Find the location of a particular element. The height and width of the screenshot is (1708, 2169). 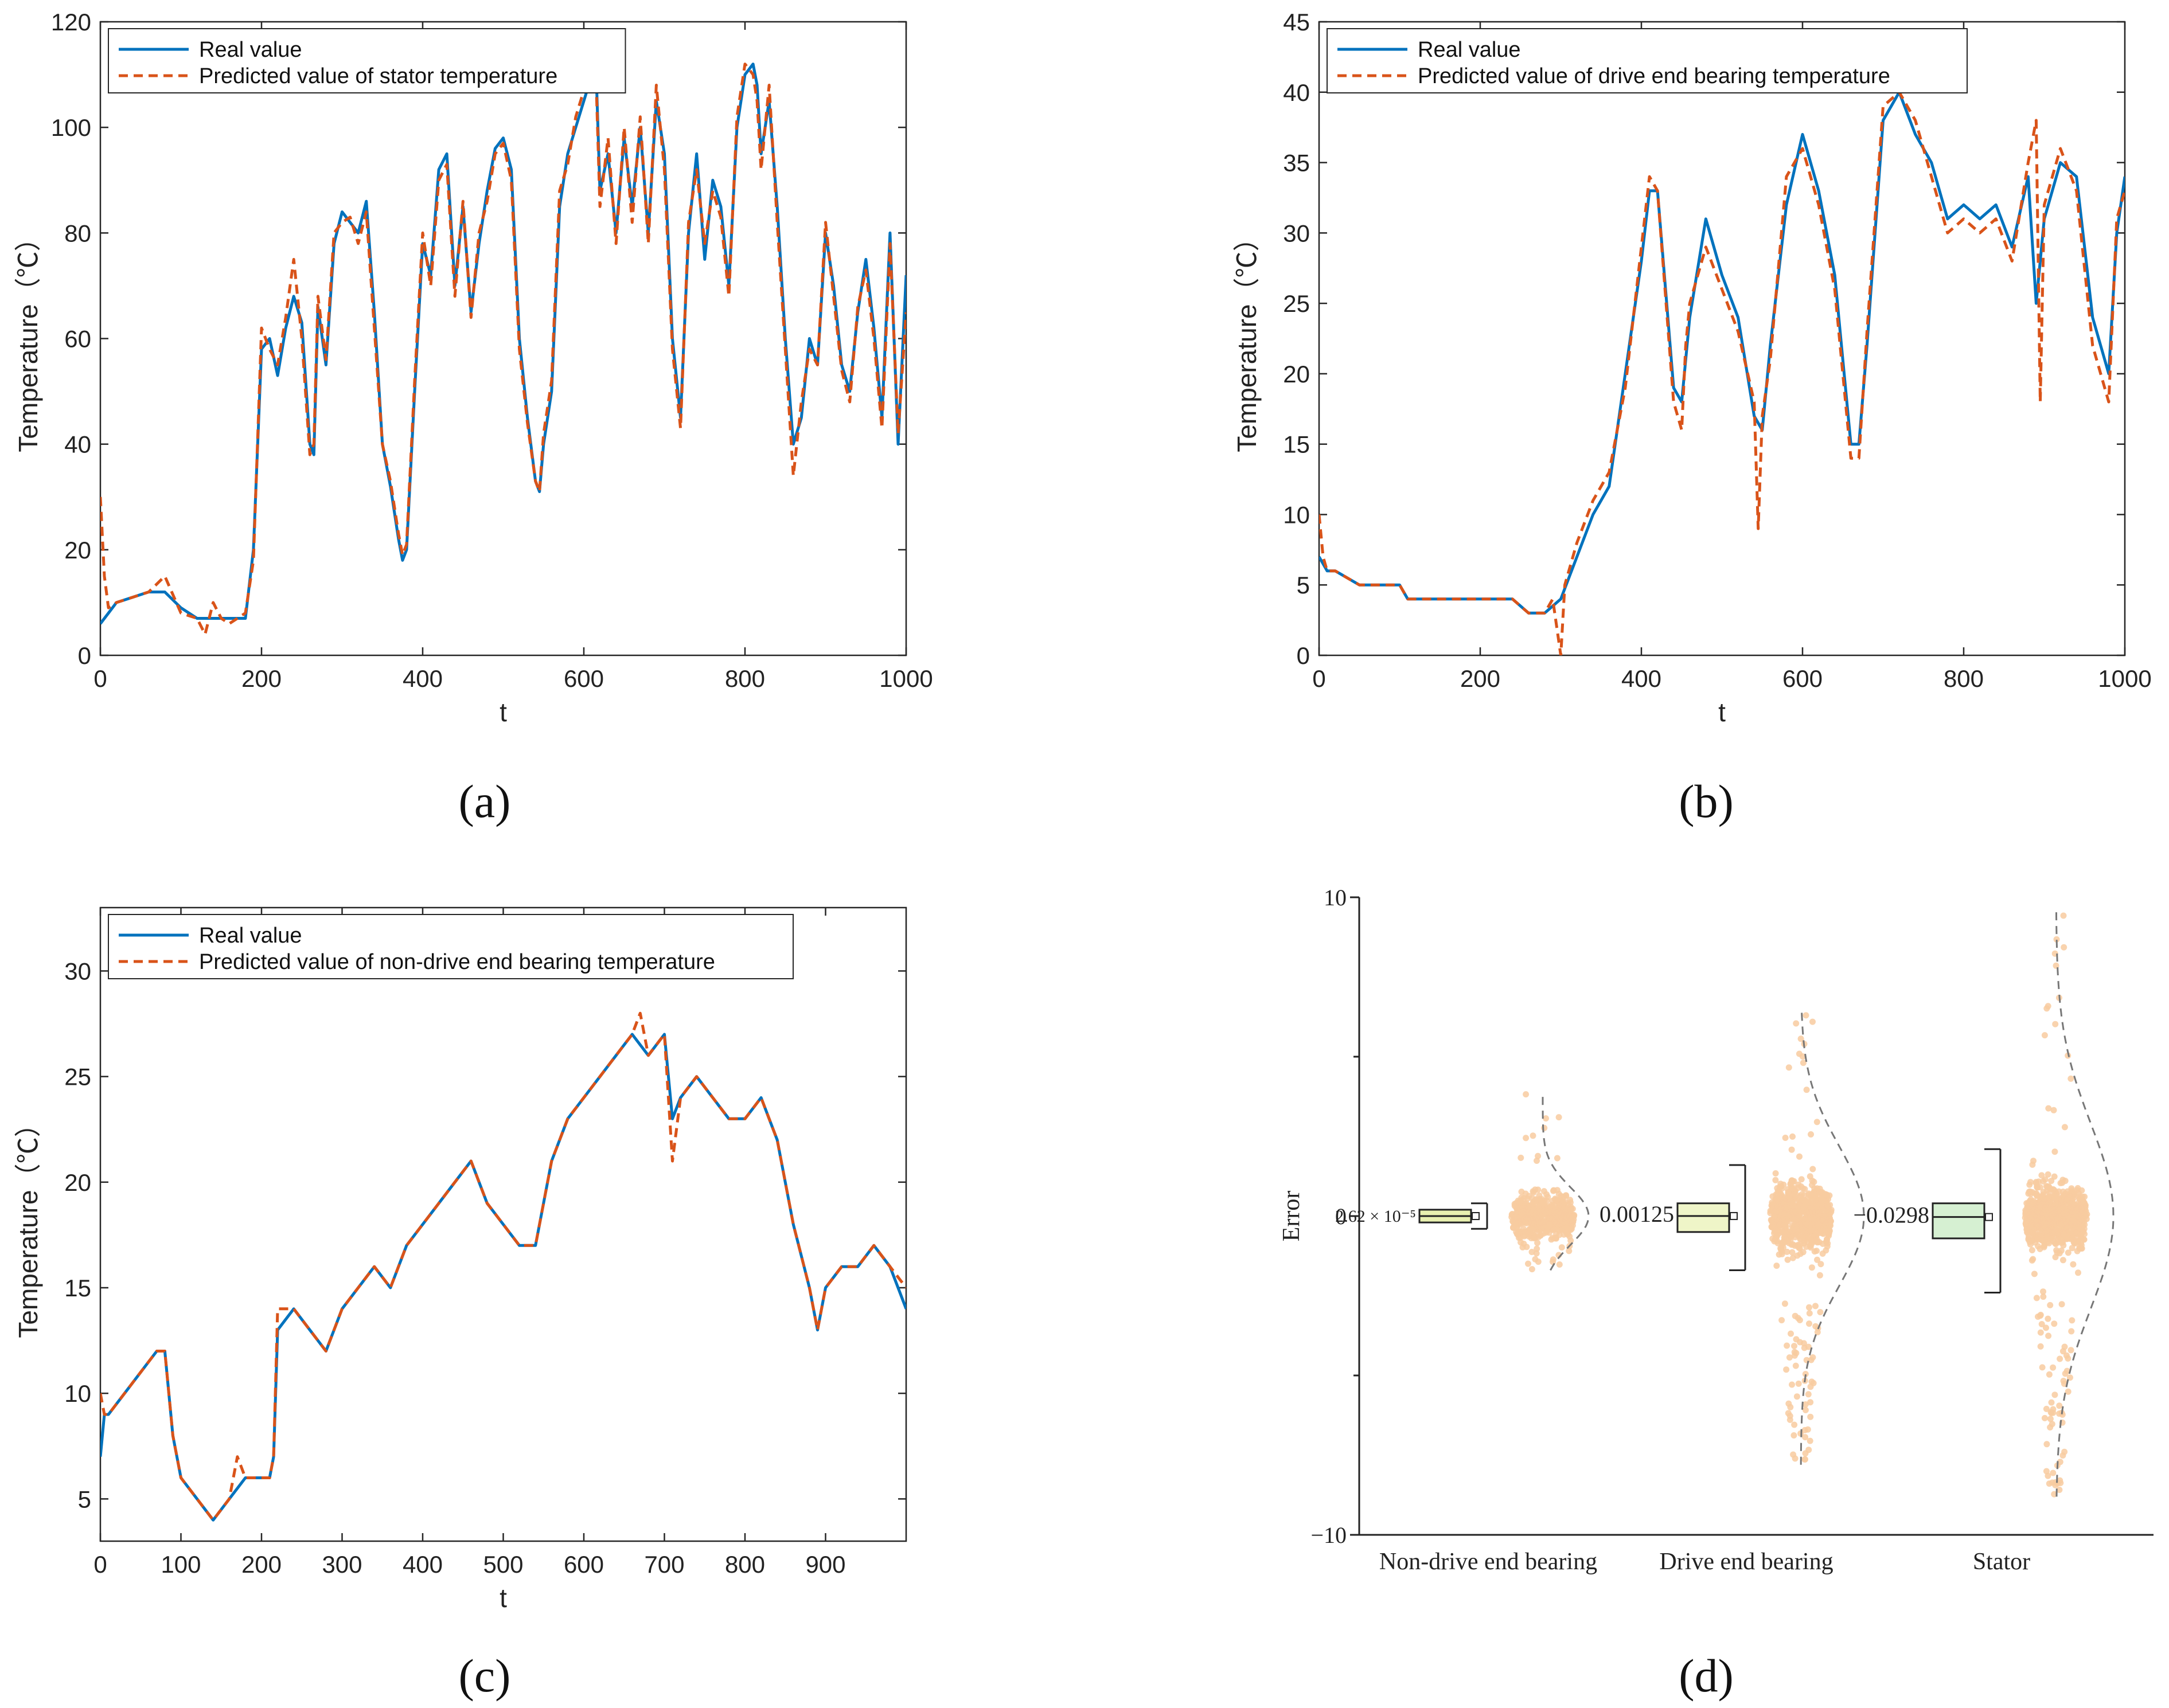

x-tick-label: 600 is located at coordinates (584, 1564).